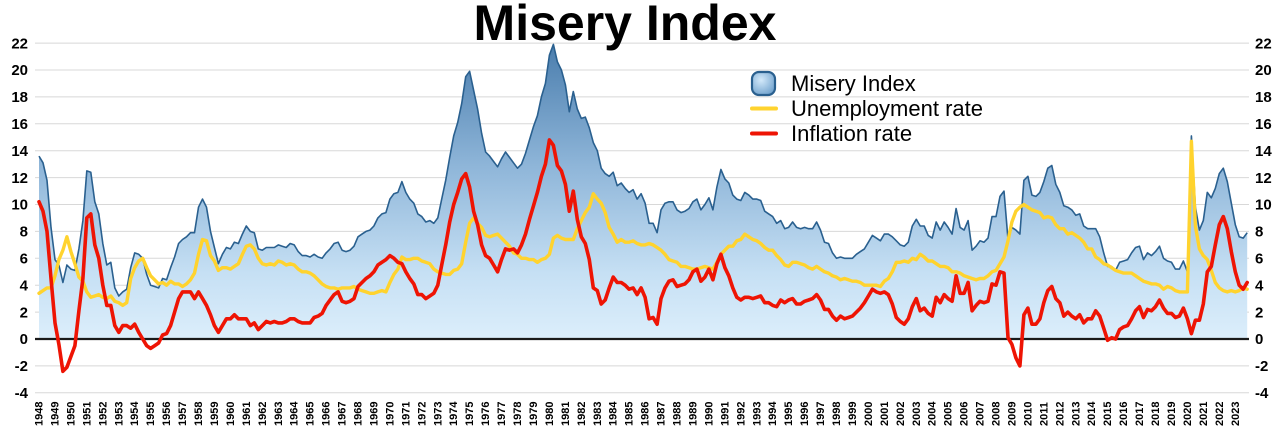 The image size is (1280, 427). Describe the element at coordinates (981, 414) in the screenshot. I see `x-tick-label: 2007` at that location.